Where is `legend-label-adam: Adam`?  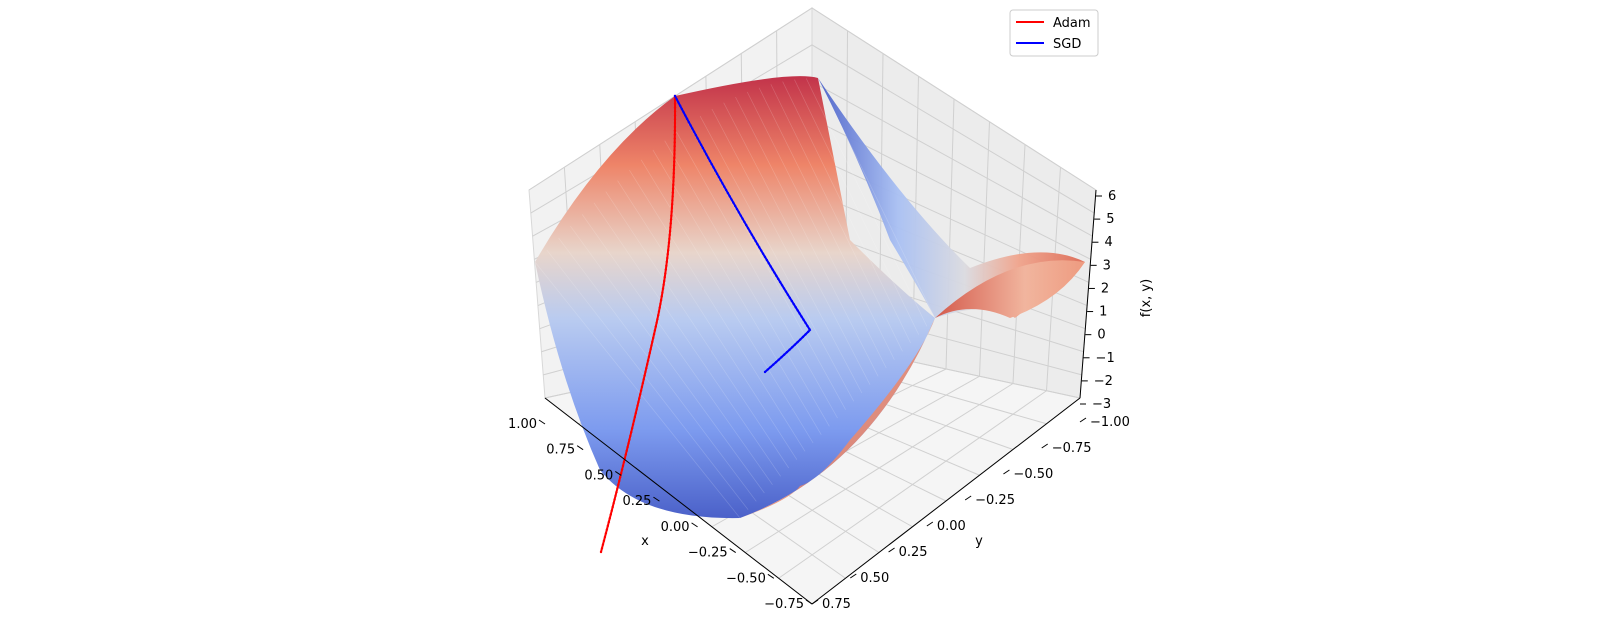 legend-label-adam: Adam is located at coordinates (1072, 23).